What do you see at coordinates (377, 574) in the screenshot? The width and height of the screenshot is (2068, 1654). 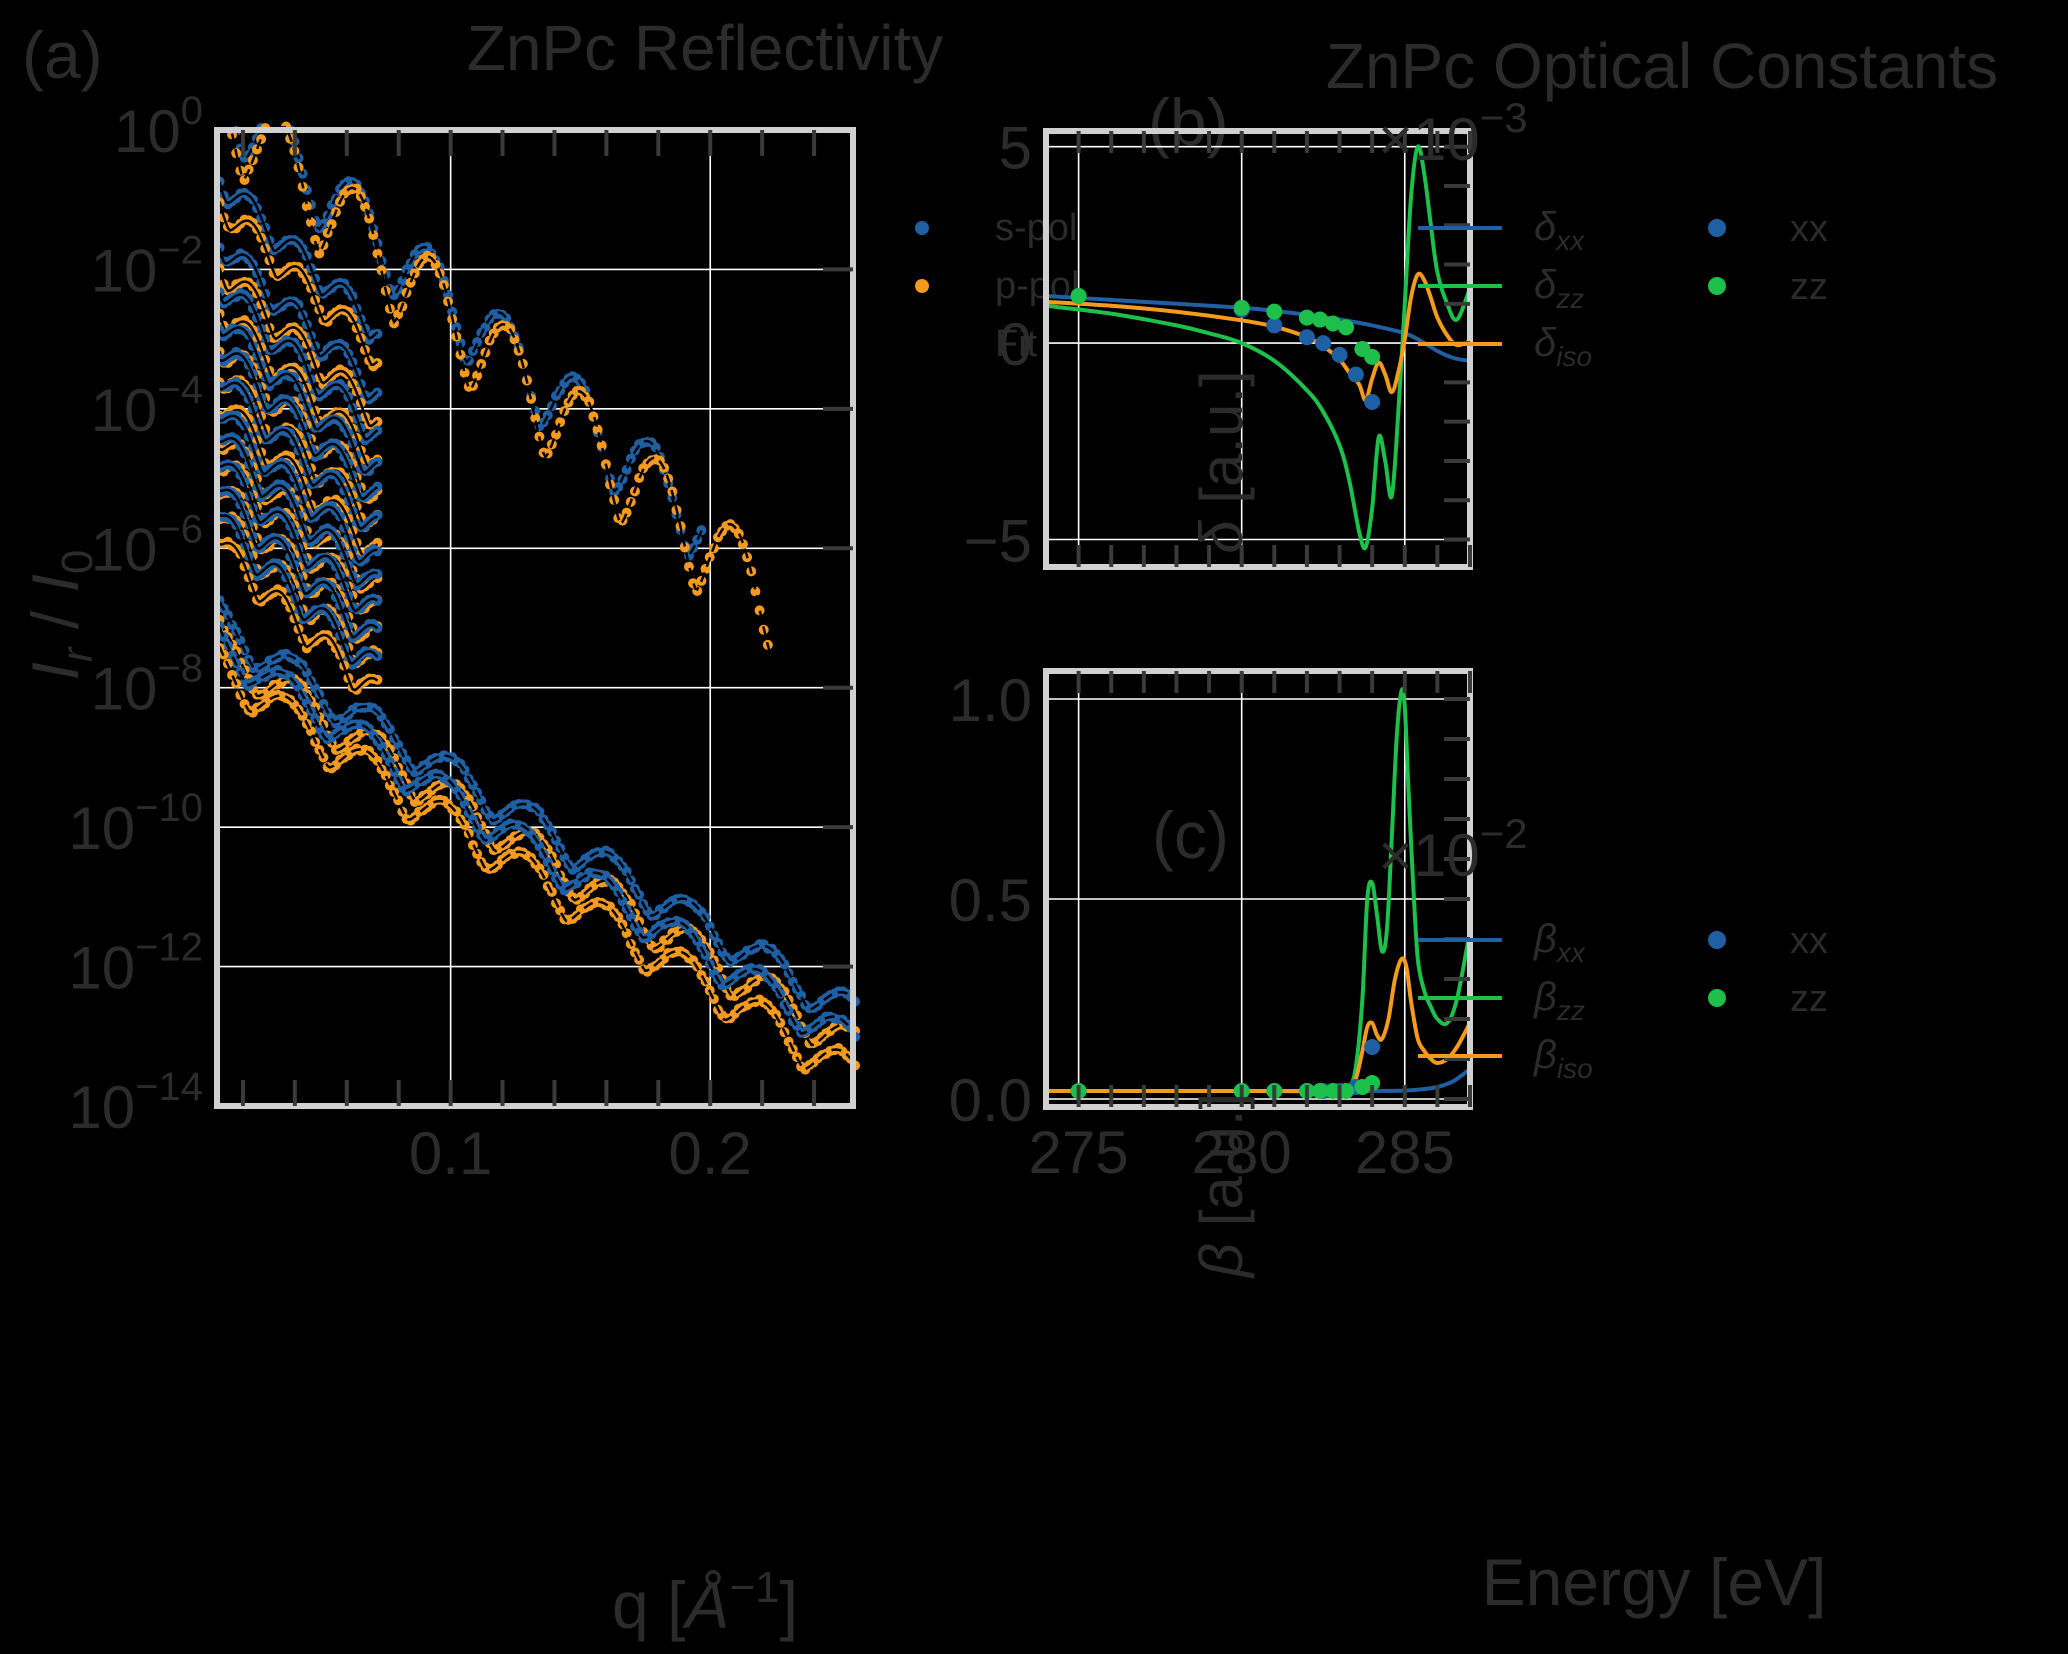 I see `s-pol-scan-point` at bounding box center [377, 574].